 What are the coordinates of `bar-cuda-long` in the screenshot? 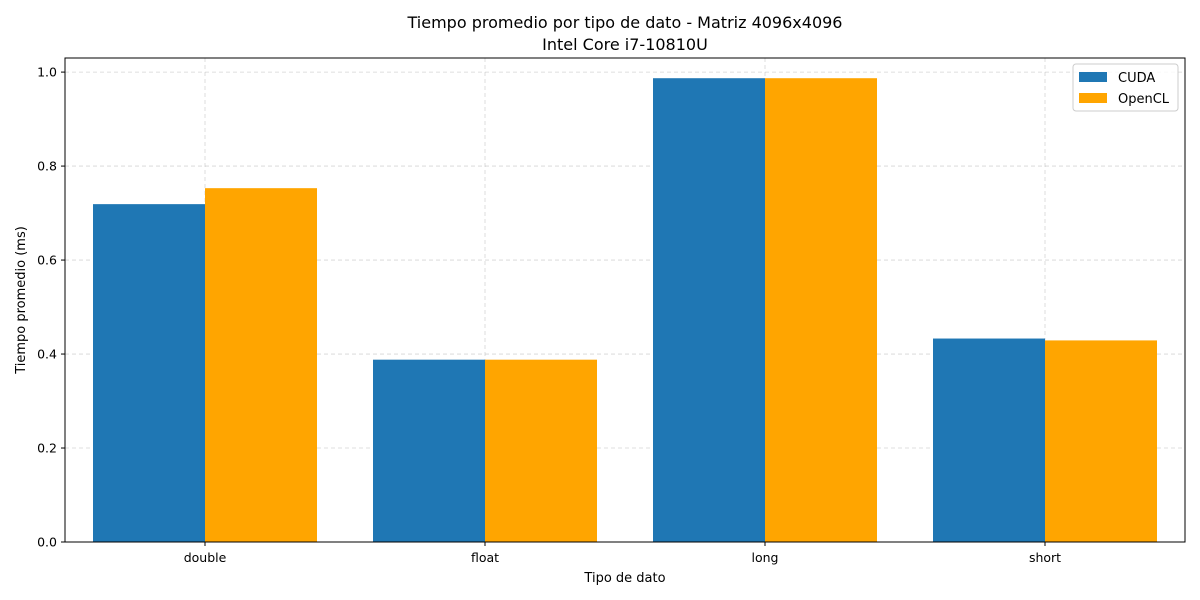 It's located at (709, 310).